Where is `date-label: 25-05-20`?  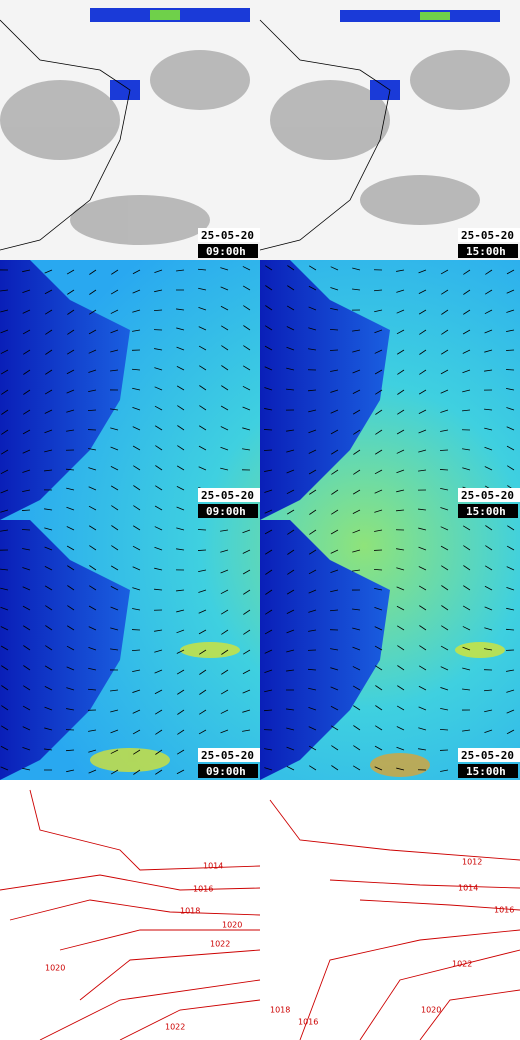
date-label: 25-05-20 is located at coordinates (487, 755).